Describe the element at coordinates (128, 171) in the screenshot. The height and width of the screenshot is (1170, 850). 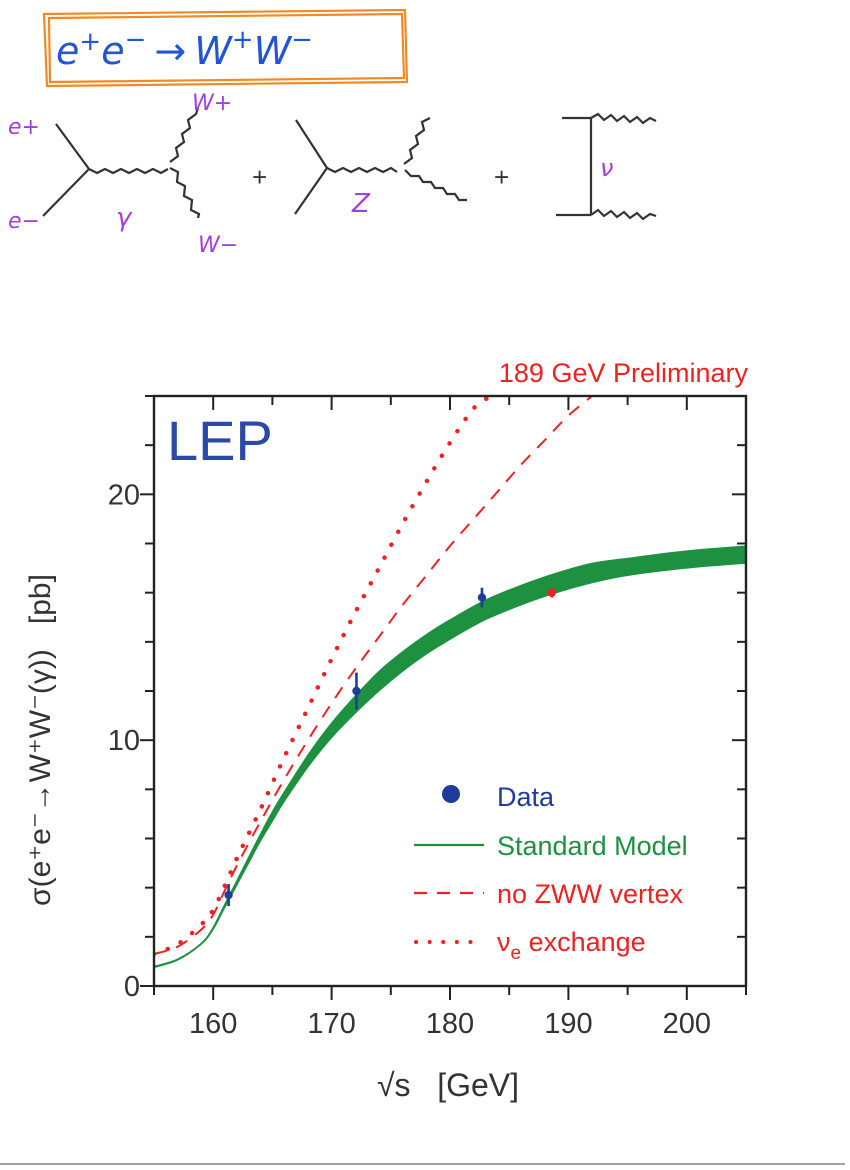
I see `photon-propagator` at that location.